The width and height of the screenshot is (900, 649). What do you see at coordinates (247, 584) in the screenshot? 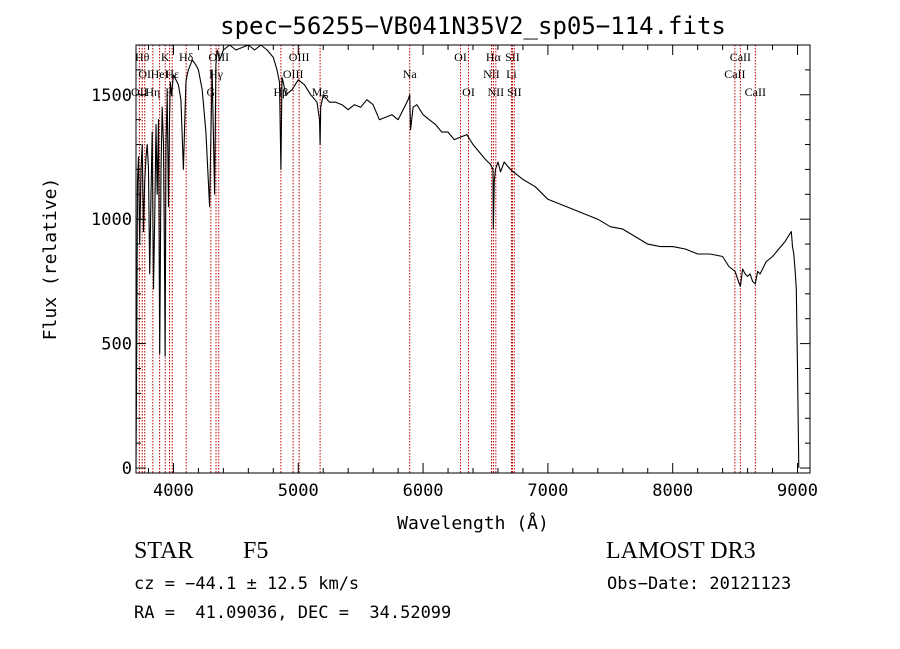
I see `redshift-text: cz = −44.1 ± 12.5 km/s` at bounding box center [247, 584].